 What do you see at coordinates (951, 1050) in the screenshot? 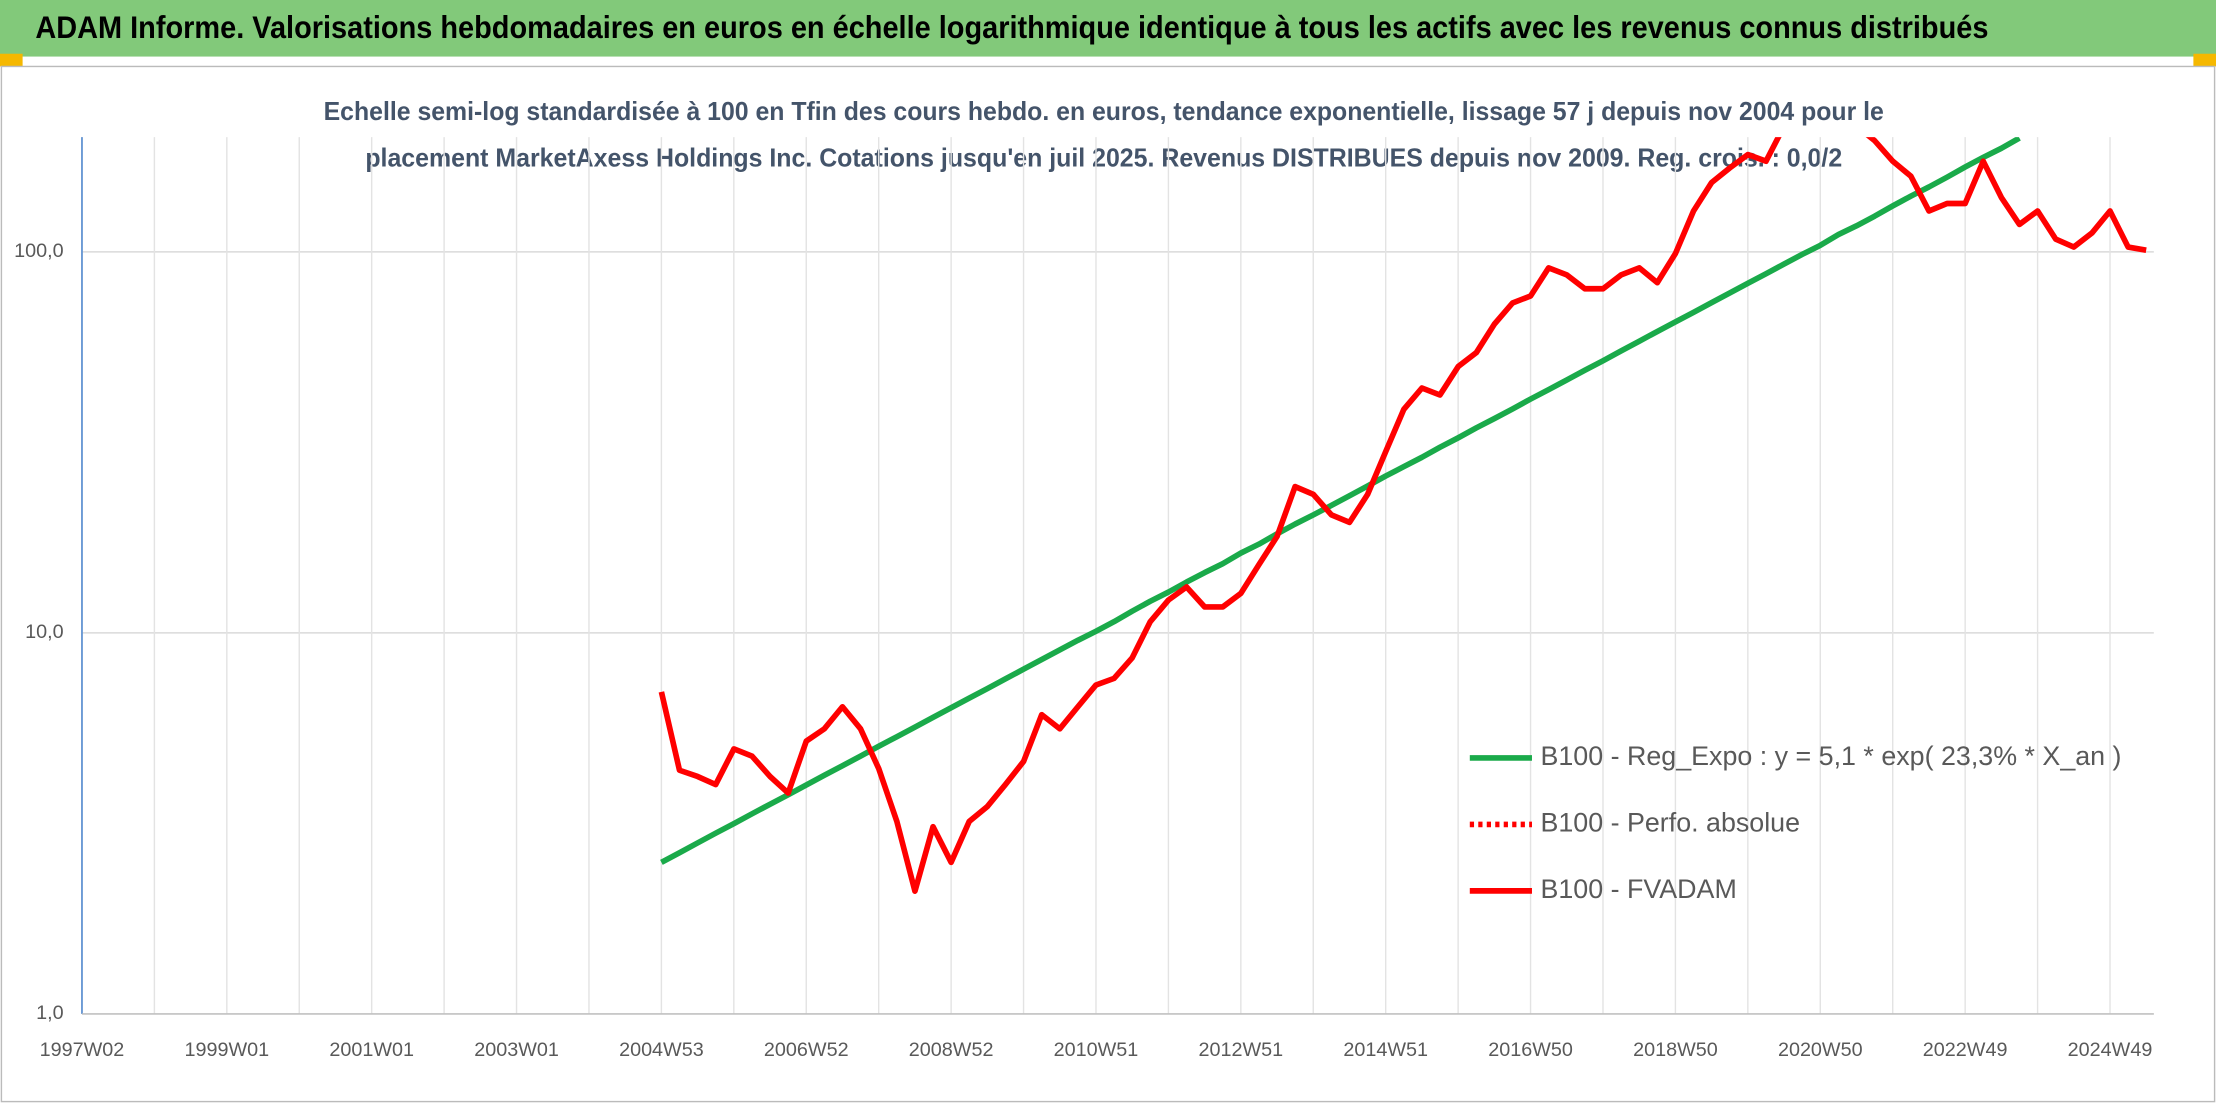
I see `x-tick-label: 2008W52` at bounding box center [951, 1050].